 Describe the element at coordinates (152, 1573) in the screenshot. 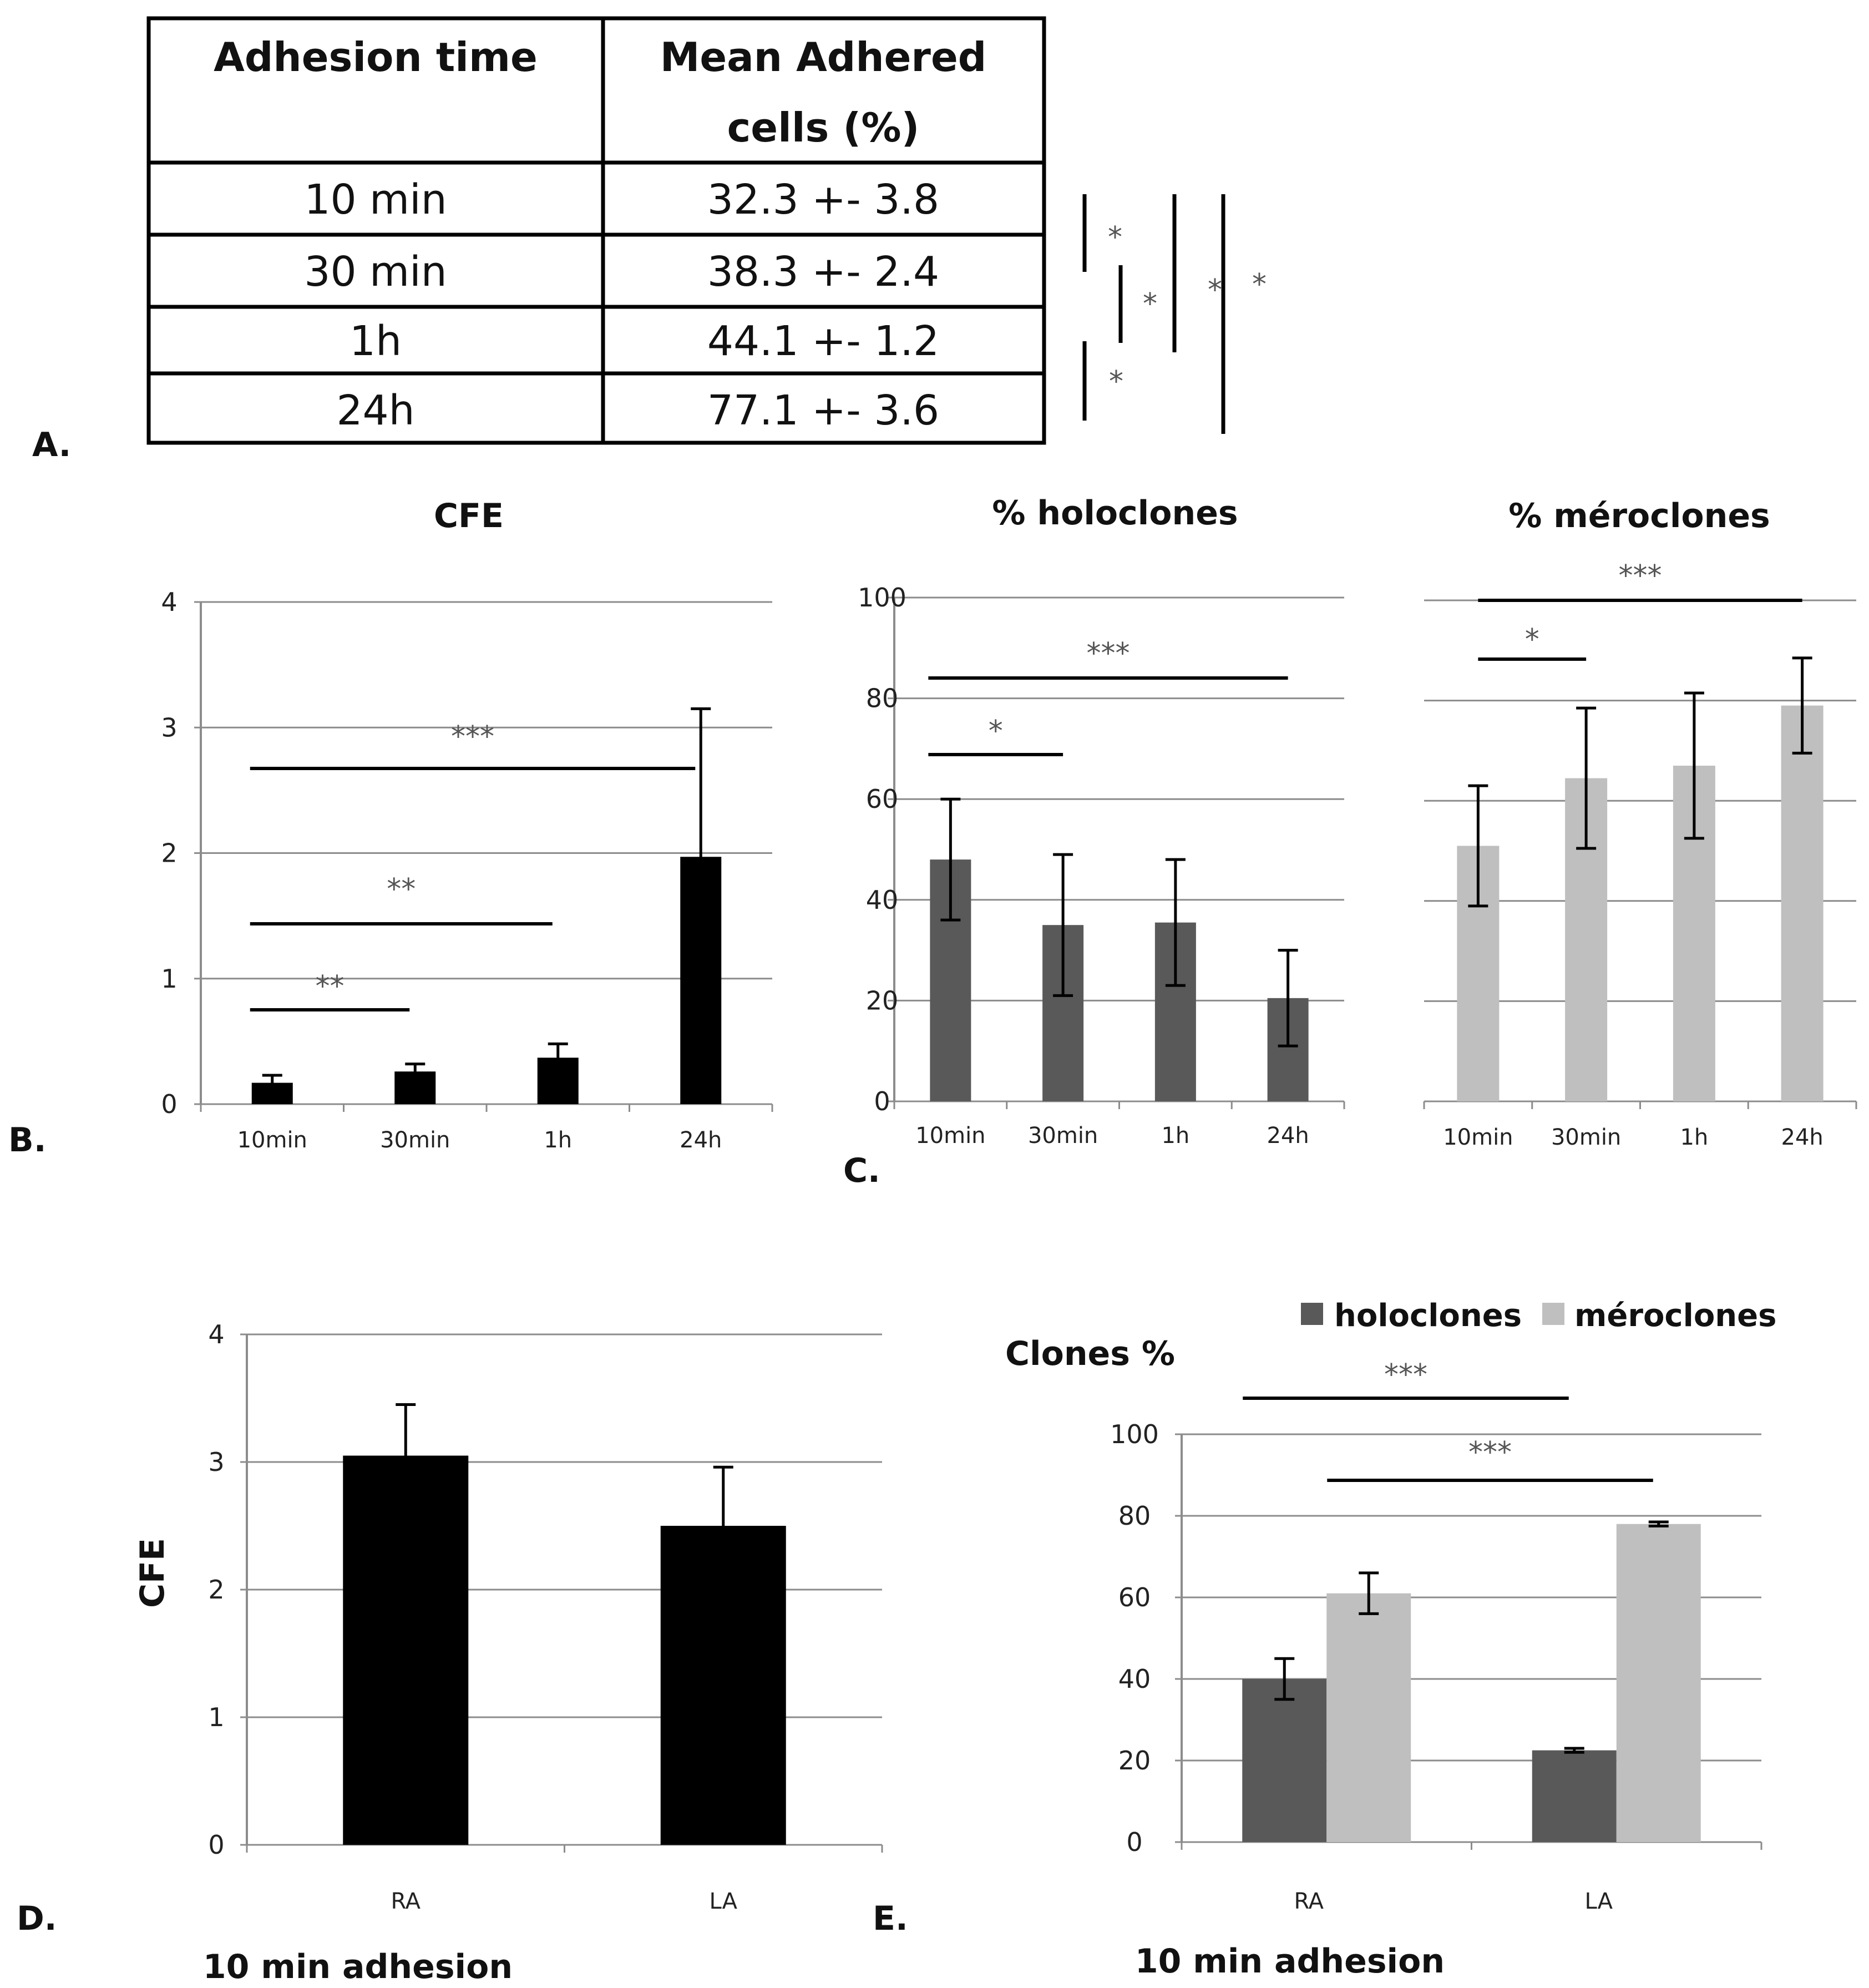

I see `y-axis-title: CFE` at that location.